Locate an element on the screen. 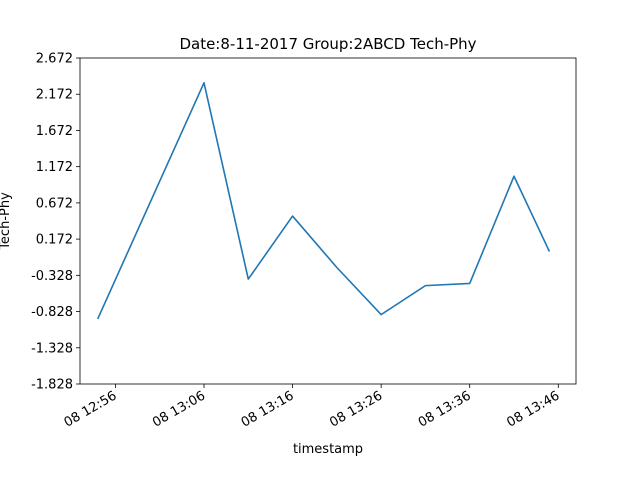  y-tick-label: 1.672 is located at coordinates (54, 131).